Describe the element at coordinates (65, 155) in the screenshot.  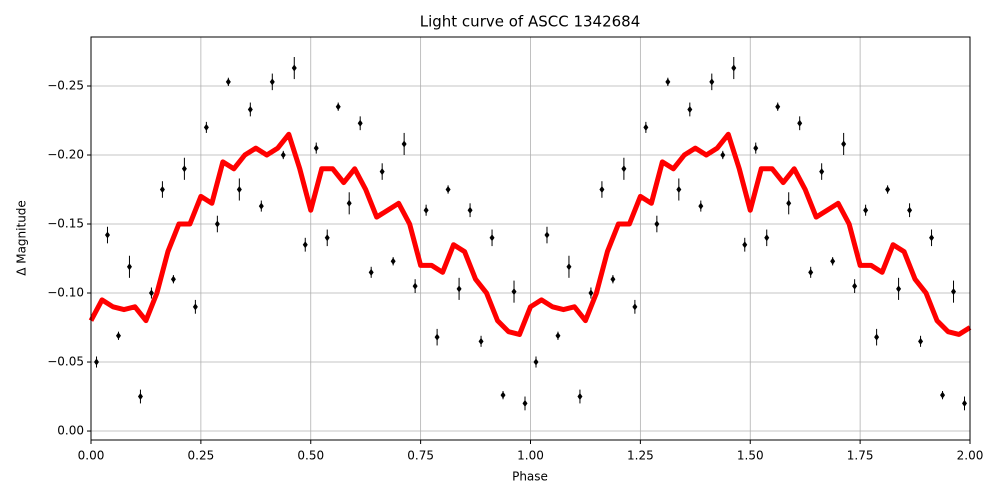
I see `y-tick-label: −0.20` at that location.